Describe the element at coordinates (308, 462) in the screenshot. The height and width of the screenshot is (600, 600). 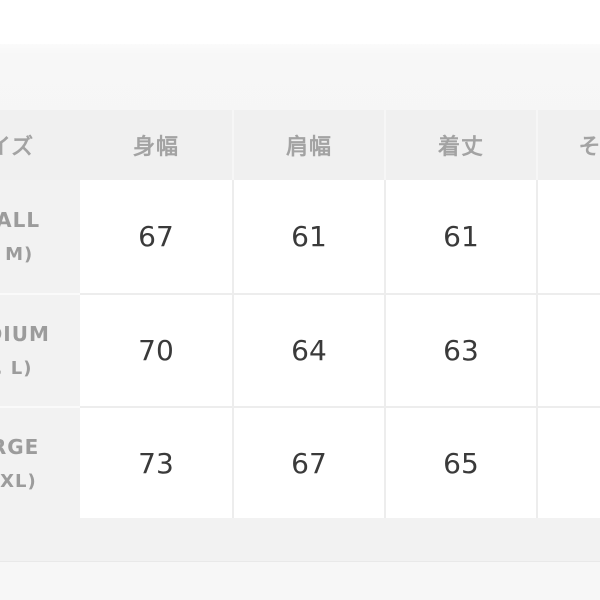
I see `cell-large-shoulder-width: 67` at that location.